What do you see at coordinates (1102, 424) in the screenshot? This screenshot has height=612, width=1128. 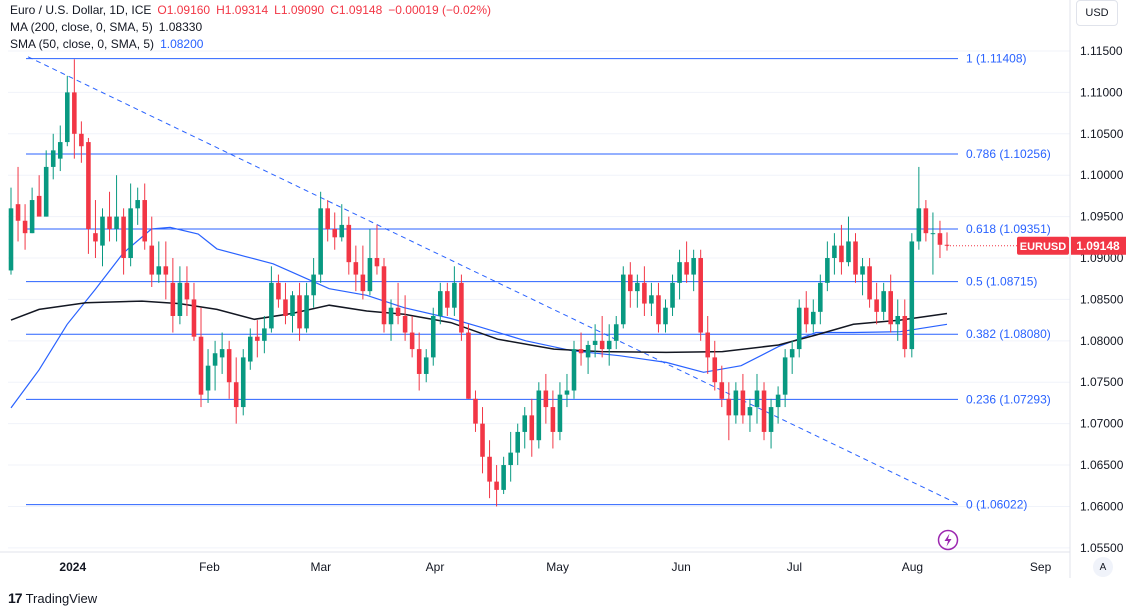 I see `price-tick-label: 1.07000` at bounding box center [1102, 424].